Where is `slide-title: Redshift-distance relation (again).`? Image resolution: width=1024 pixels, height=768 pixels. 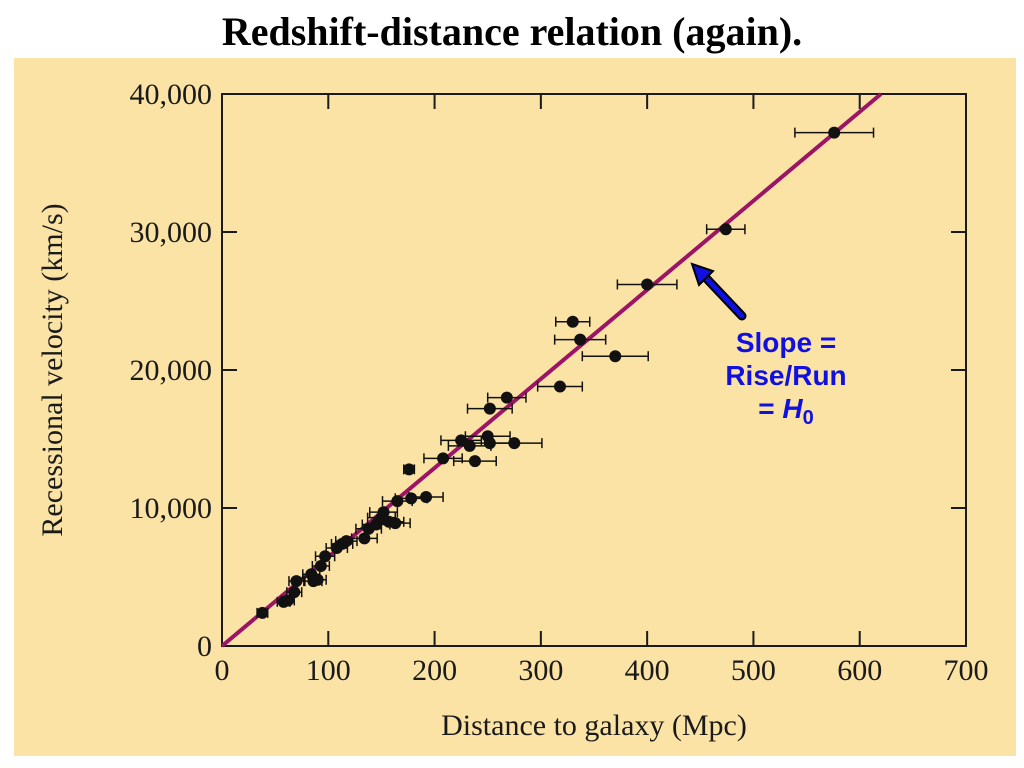
slide-title: Redshift-distance relation (again). is located at coordinates (512, 31).